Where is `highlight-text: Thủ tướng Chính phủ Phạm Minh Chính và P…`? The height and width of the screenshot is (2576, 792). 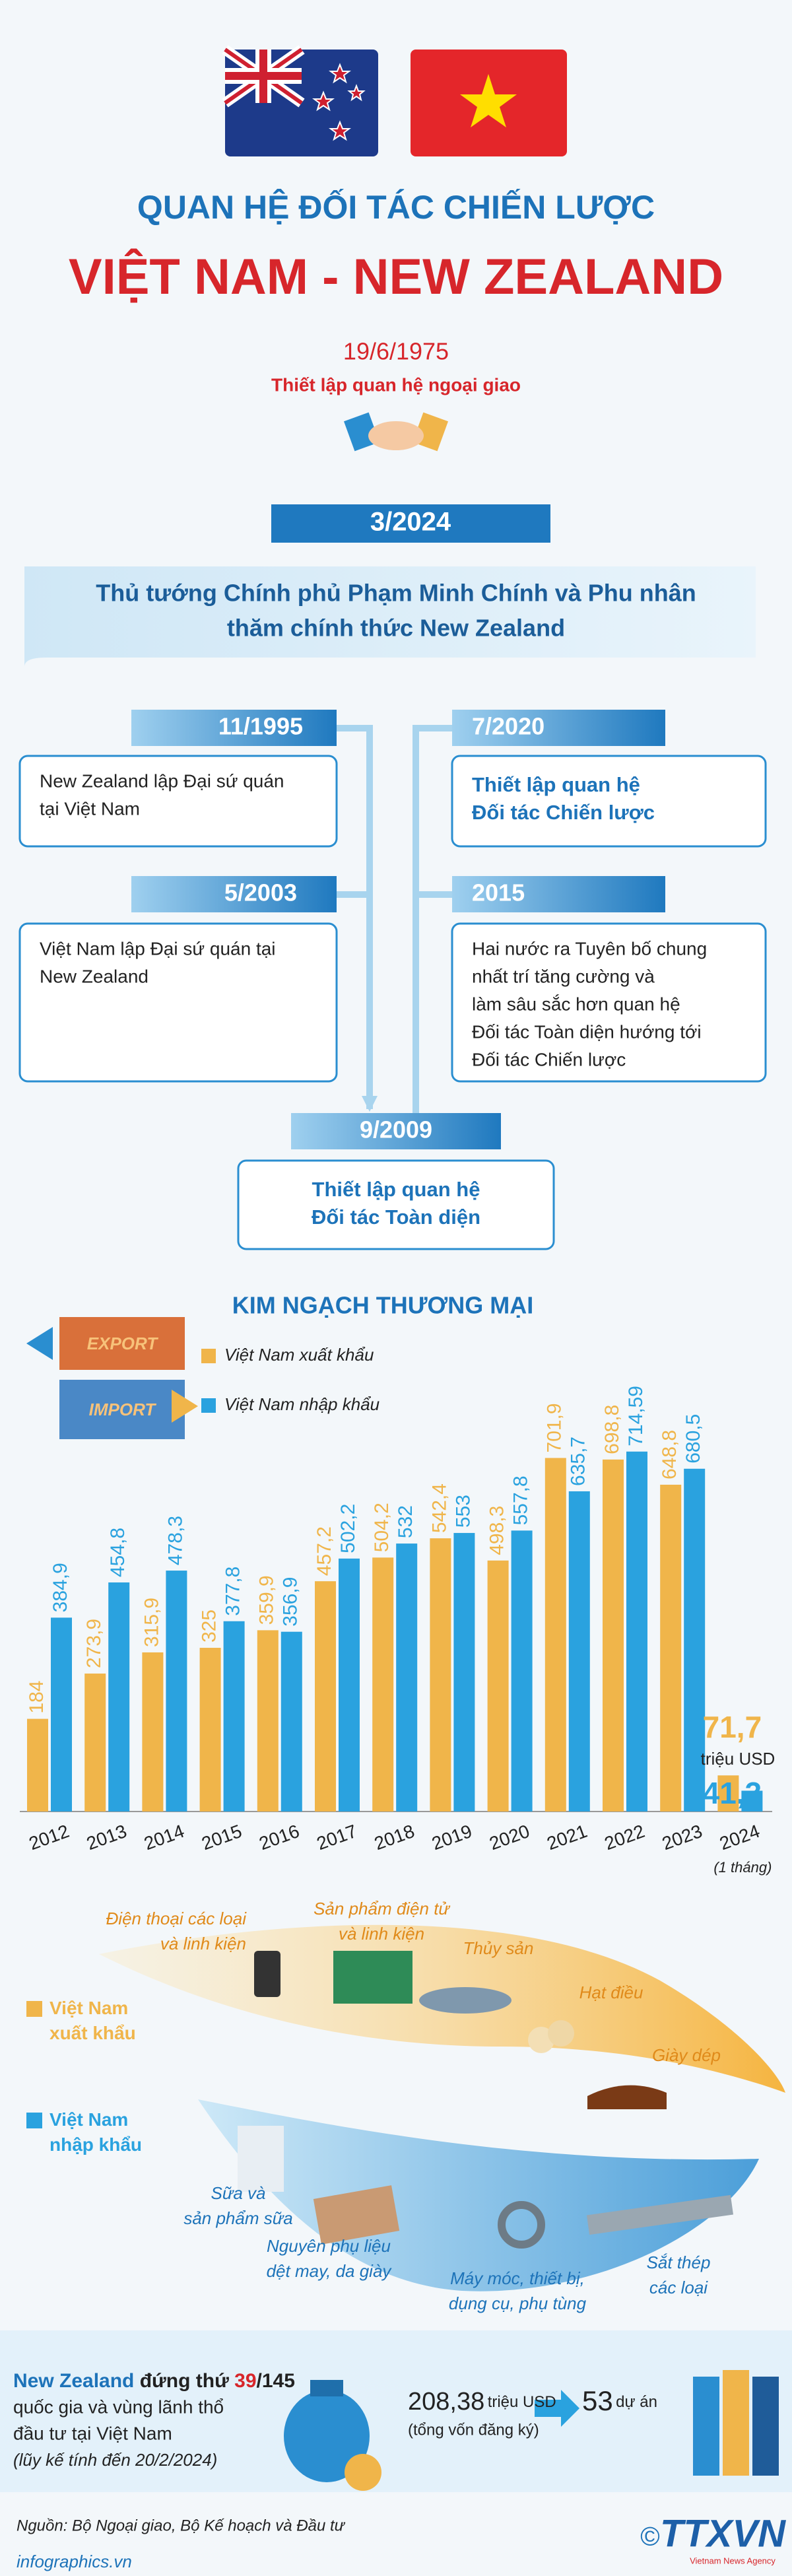 highlight-text: Thủ tướng Chính phủ Phạm Minh Chính và P… is located at coordinates (396, 593).